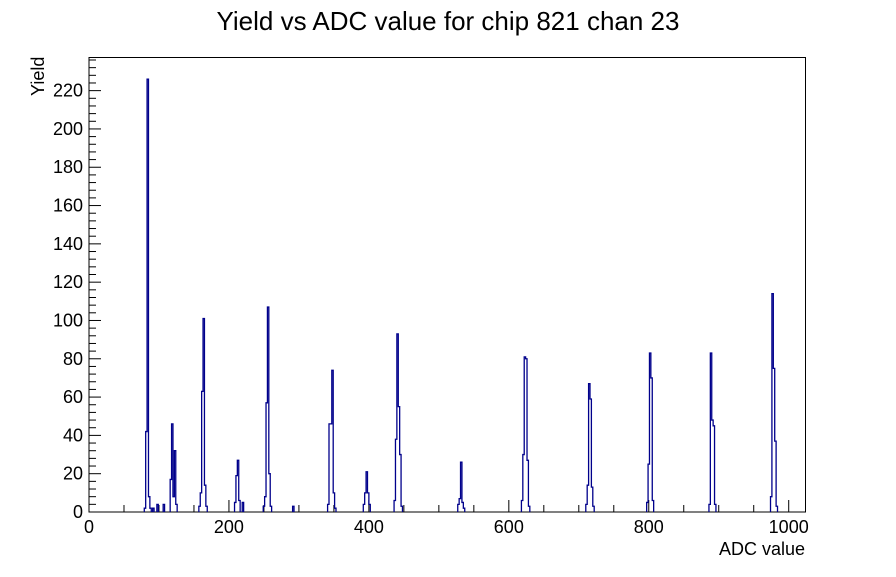 This screenshot has height=577, width=896. Describe the element at coordinates (73, 435) in the screenshot. I see `y-tick-label: 40` at that location.